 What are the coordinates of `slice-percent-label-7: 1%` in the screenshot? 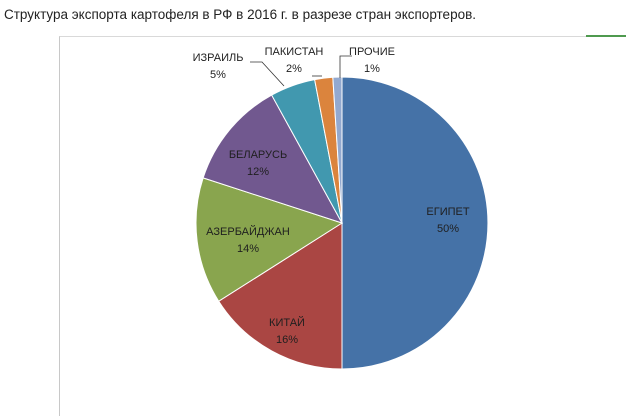 It's located at (372, 69).